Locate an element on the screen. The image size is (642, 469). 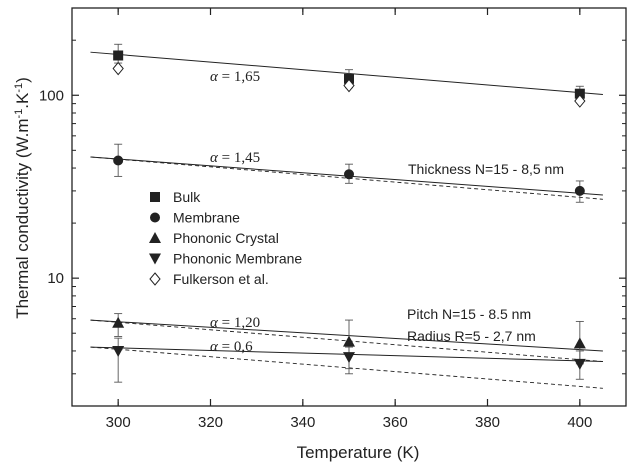
thickness-annotation: Thickness N=15 - 8,5 nm is located at coordinates (486, 169).